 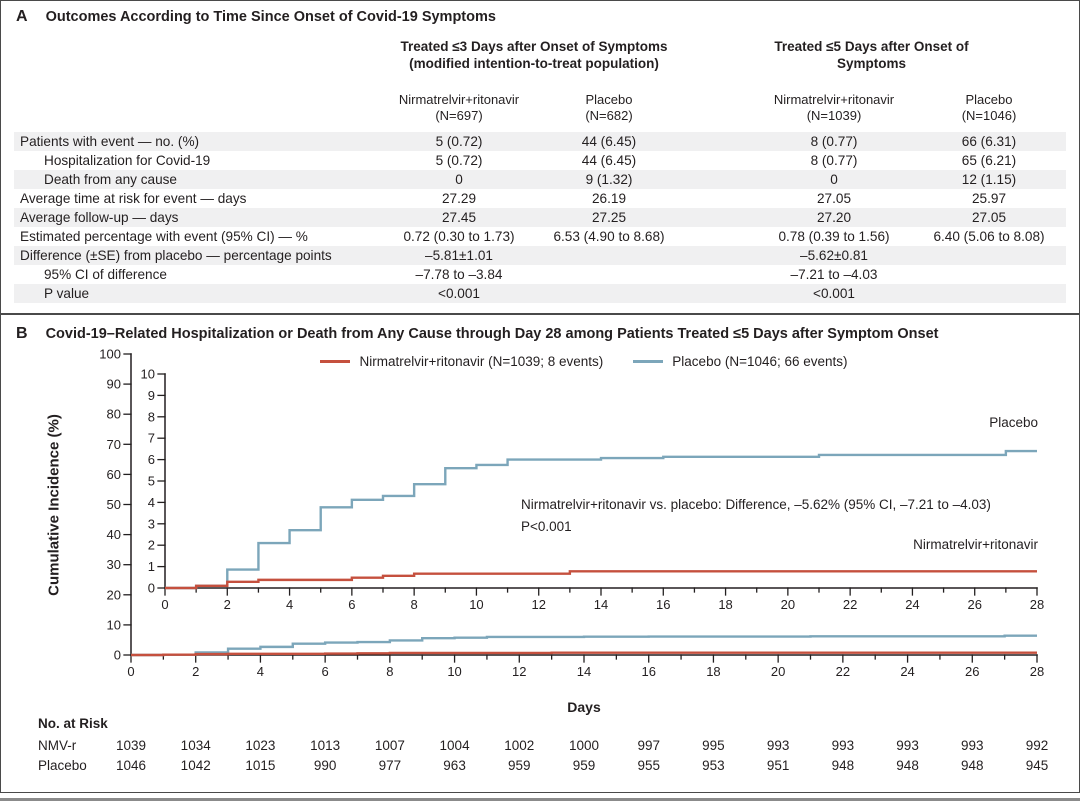 I want to click on risk-value: 1004, so click(x=454, y=745).